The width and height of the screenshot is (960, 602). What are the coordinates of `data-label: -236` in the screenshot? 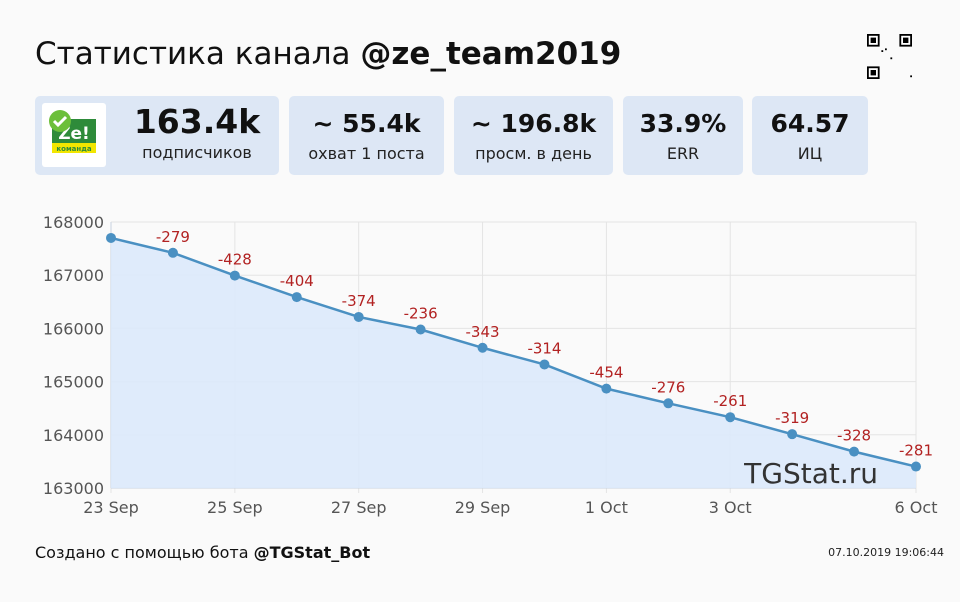 It's located at (421, 314).